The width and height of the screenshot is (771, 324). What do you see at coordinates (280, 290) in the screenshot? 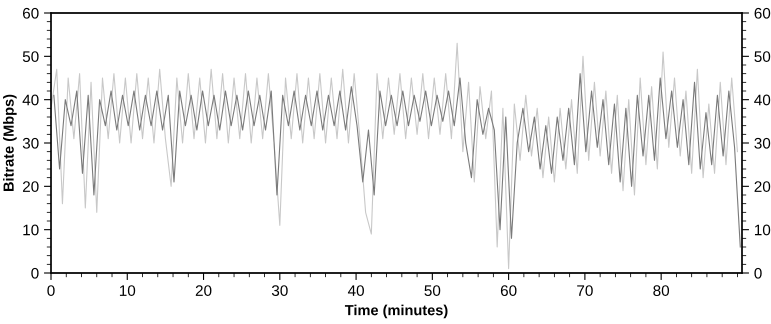
I see `x-tick-label: 30` at bounding box center [280, 290].